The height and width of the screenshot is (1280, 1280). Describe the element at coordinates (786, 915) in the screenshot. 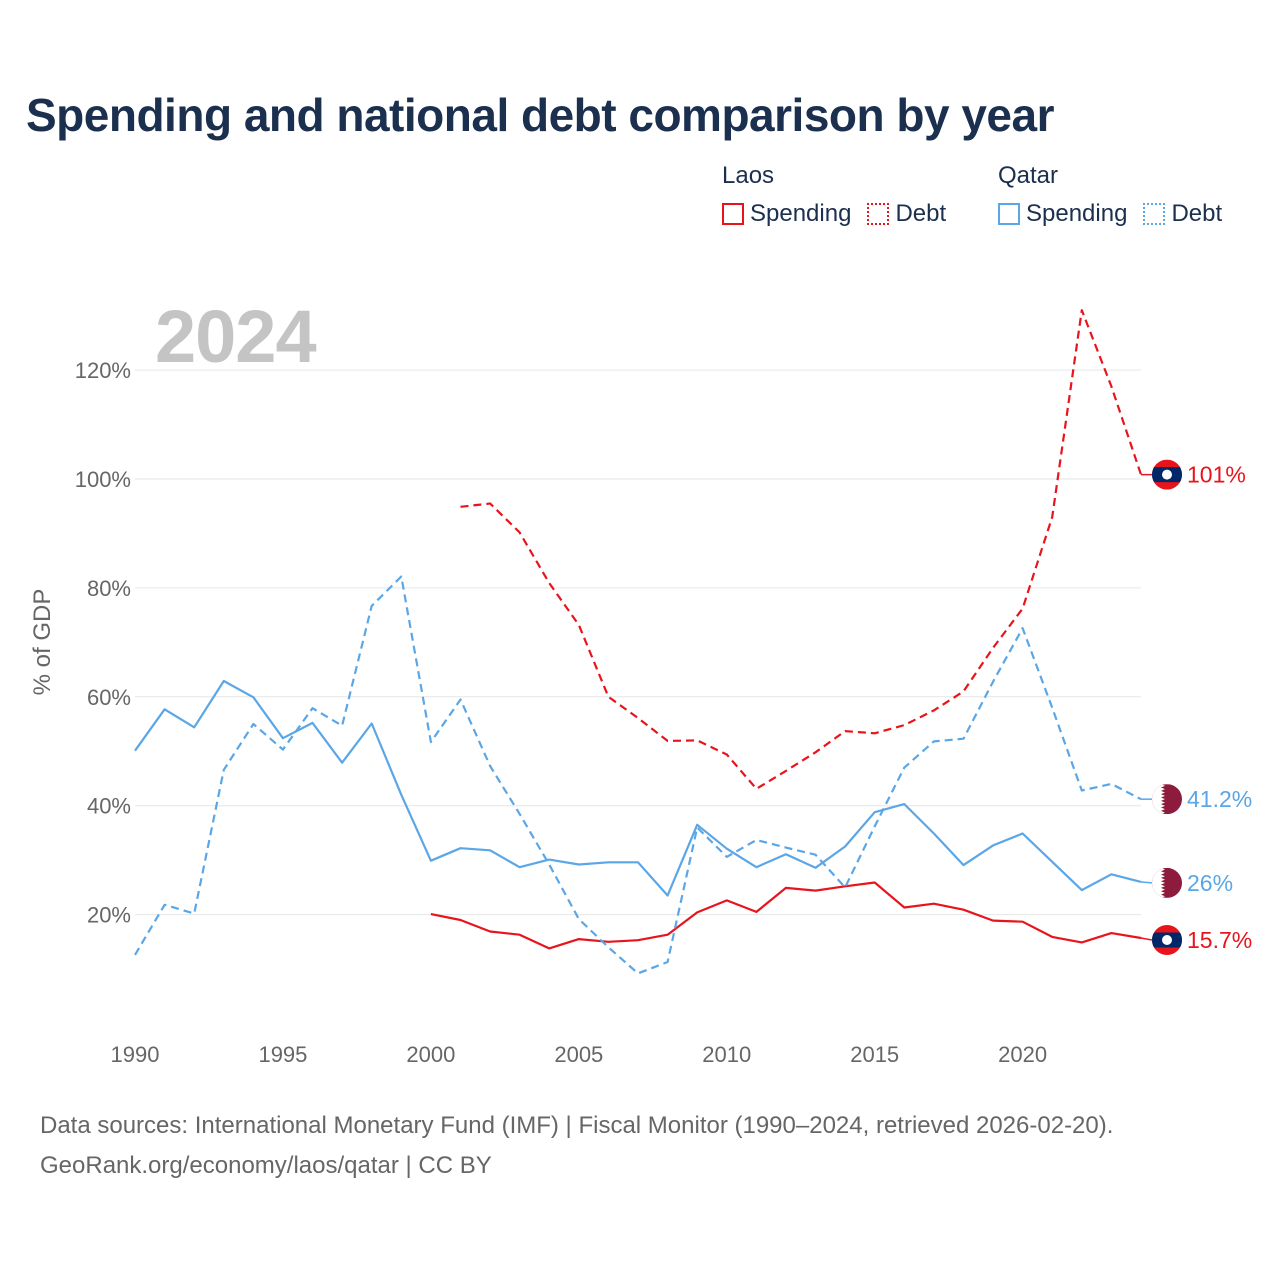

I see `series-line-laos-spending` at that location.